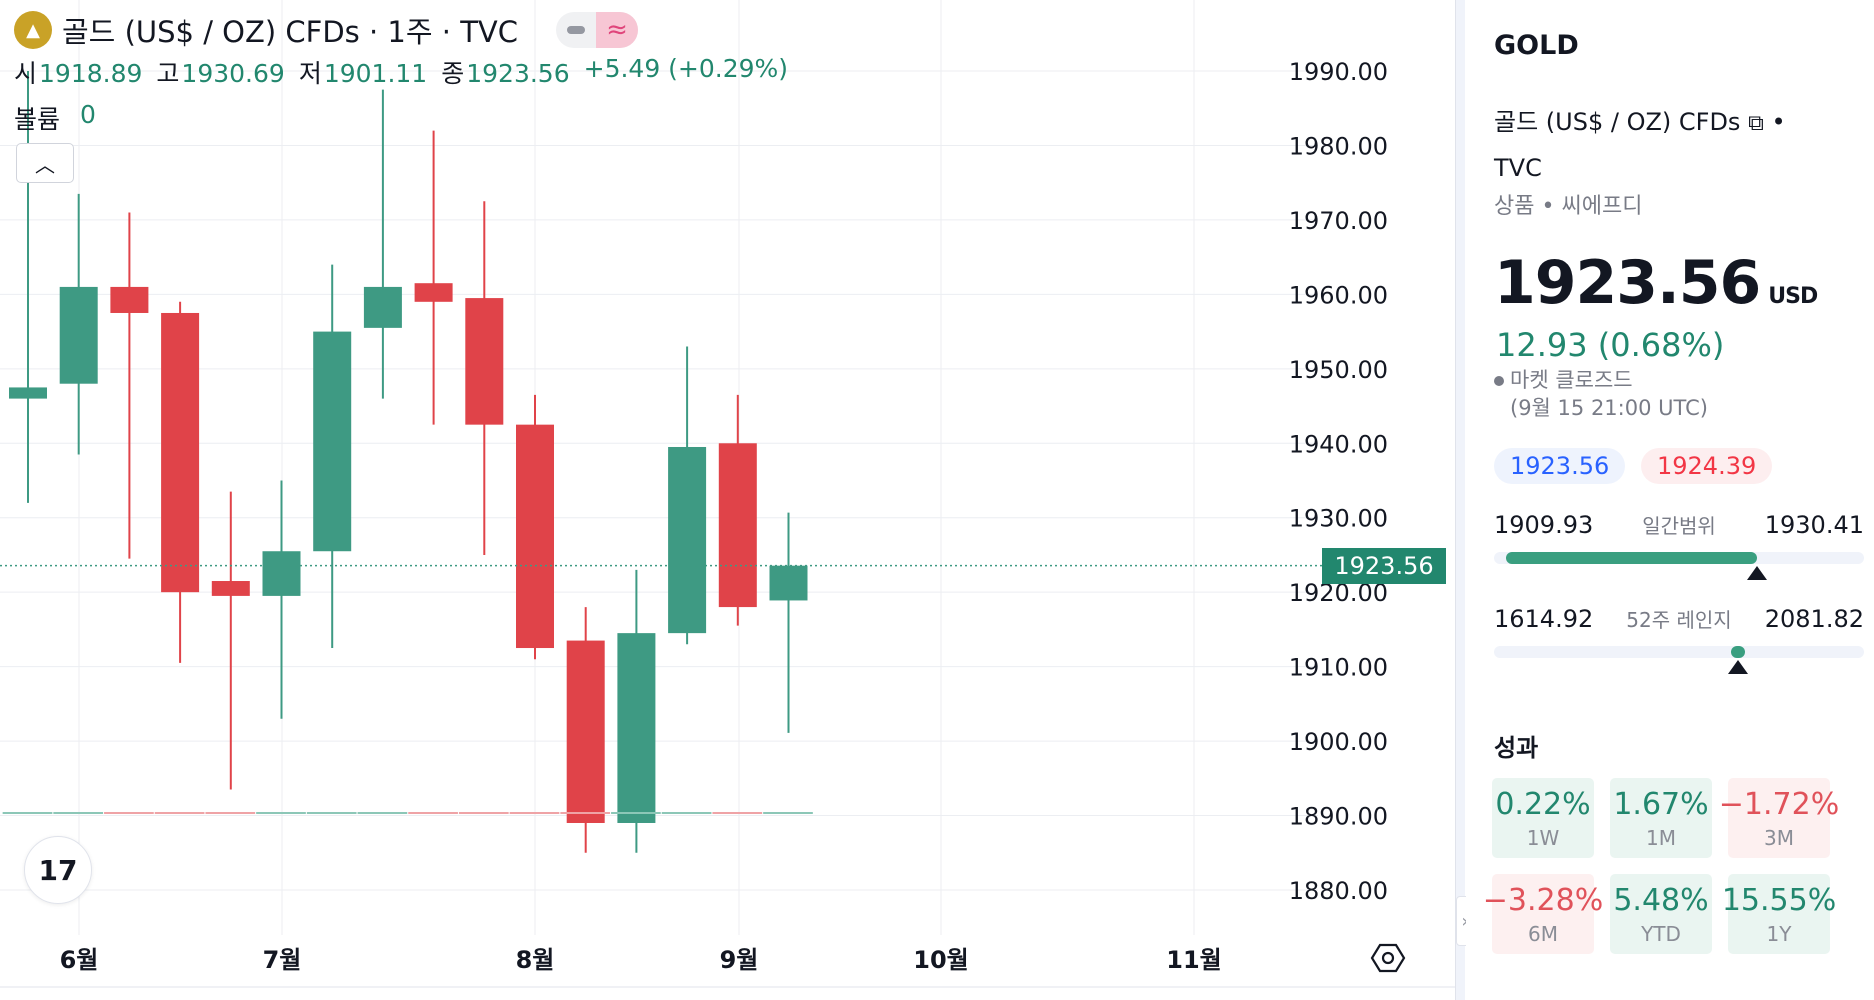 The width and height of the screenshot is (1874, 1000). I want to click on year-range-low: 1614.92, so click(1544, 618).